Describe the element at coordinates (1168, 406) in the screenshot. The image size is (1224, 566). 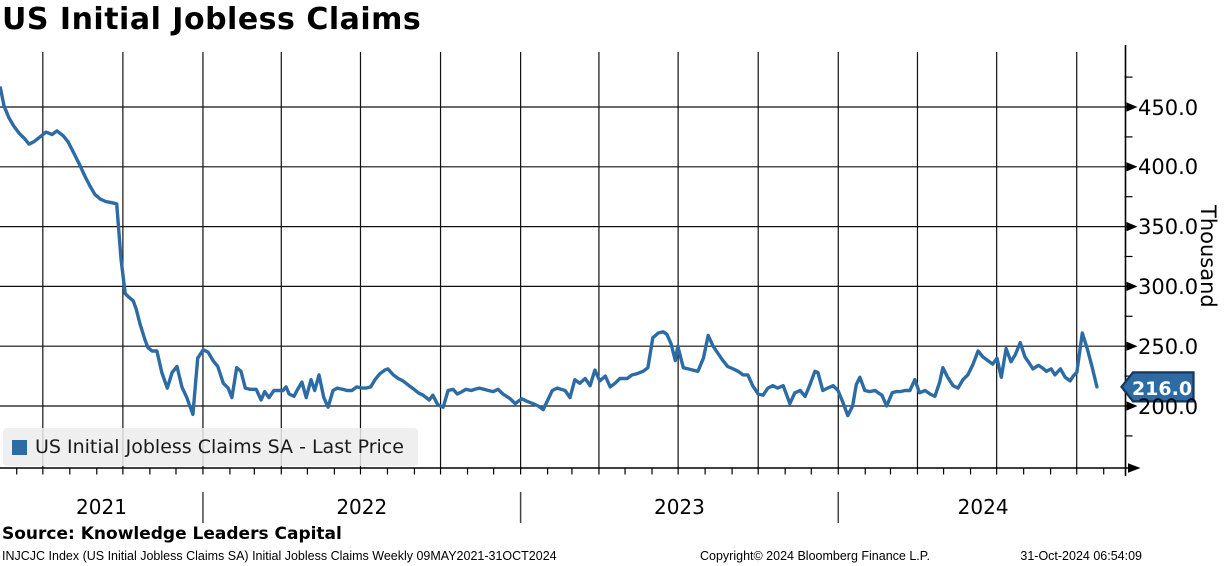
I see `y-axis-tick-label: 200.0` at that location.